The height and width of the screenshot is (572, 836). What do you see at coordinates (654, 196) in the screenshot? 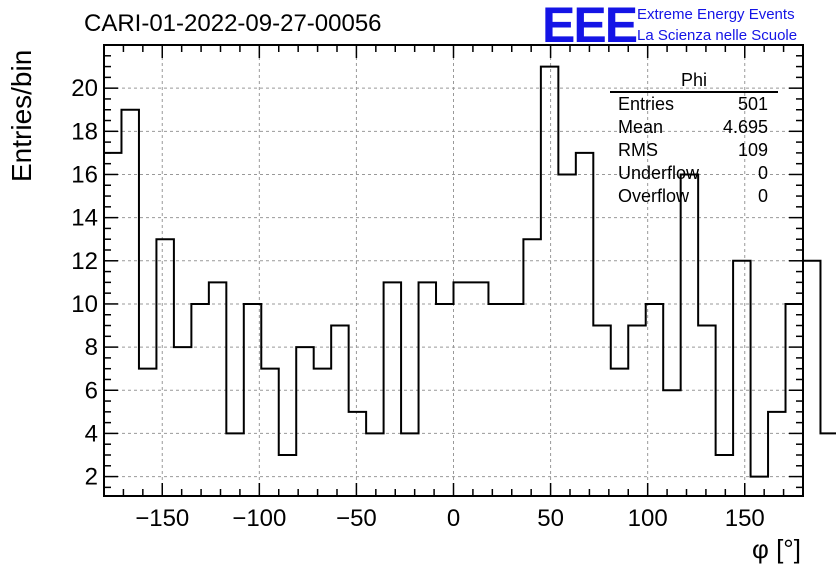
I see `stats-label: Overflow` at bounding box center [654, 196].